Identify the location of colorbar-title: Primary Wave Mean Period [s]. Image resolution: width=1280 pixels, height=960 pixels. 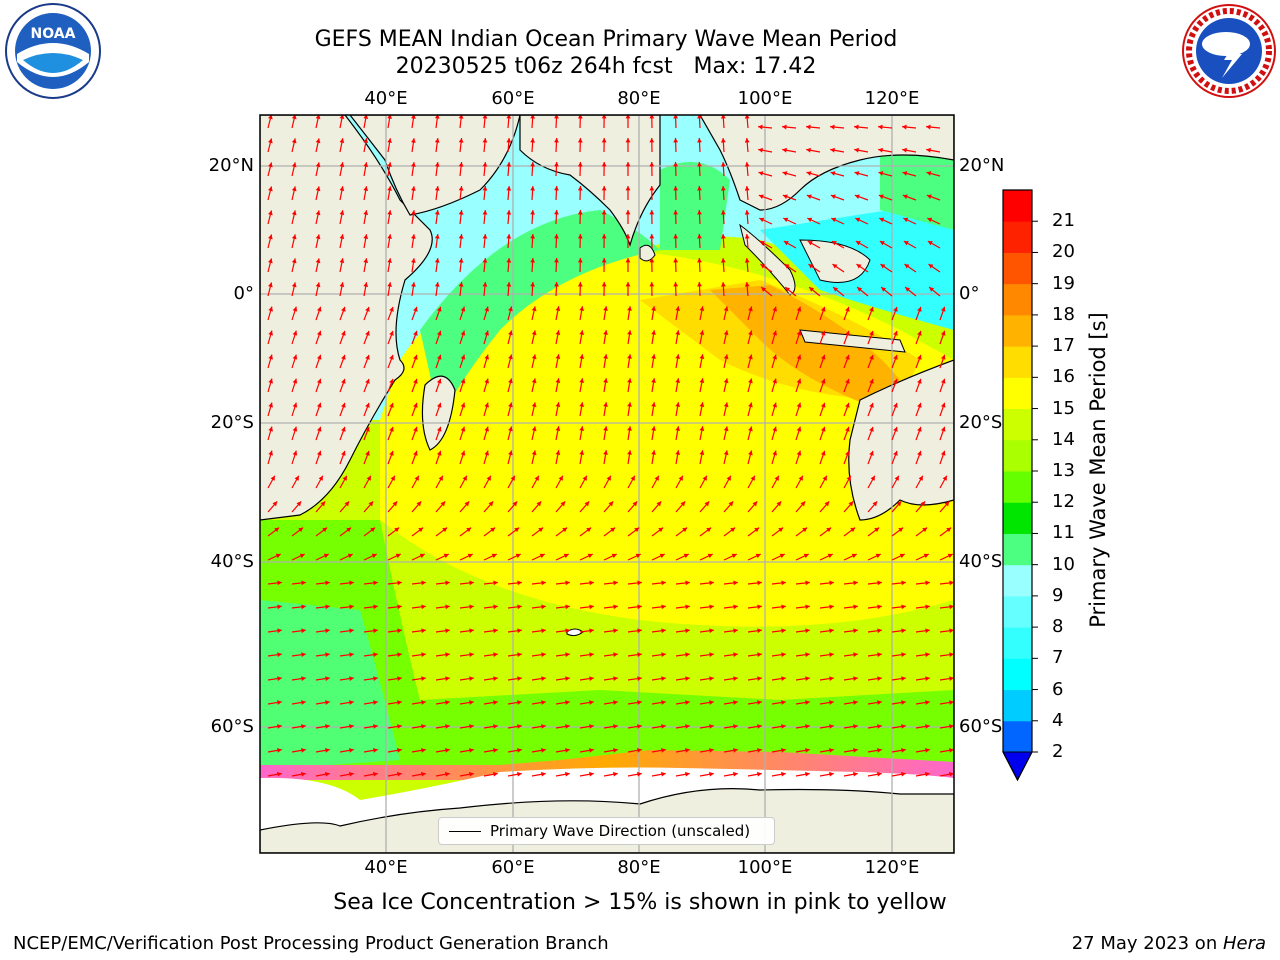
(1098, 470).